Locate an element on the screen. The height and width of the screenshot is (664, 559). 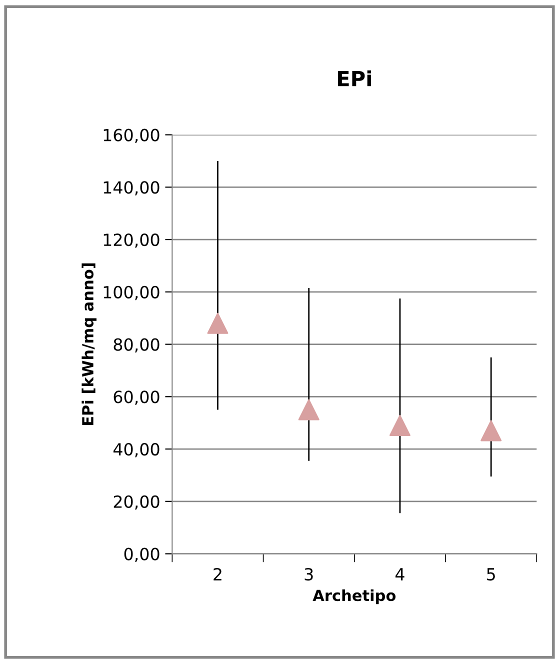
y-tick-label: 160,00 is located at coordinates (132, 136).